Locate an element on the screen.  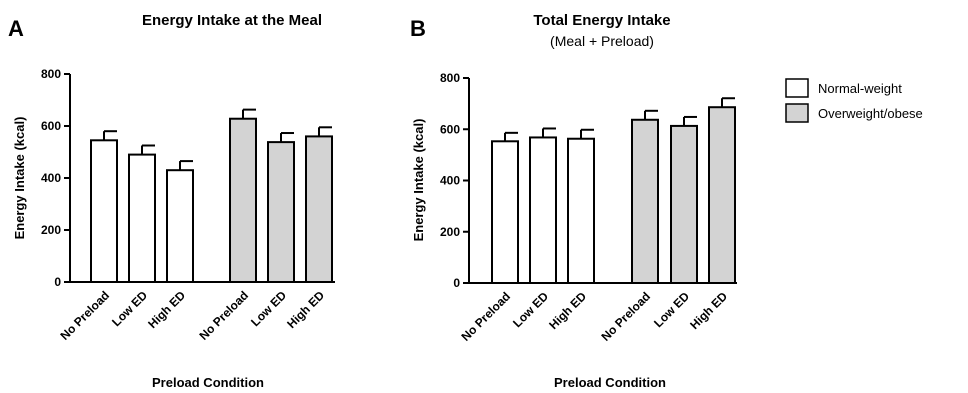
panel-a-x-axis-label: Preload Condition is located at coordinates (208, 382).